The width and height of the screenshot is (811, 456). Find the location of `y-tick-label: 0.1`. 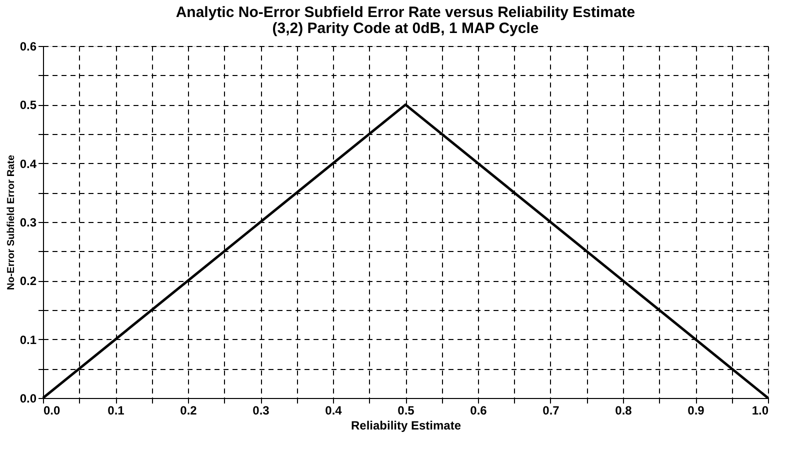

y-tick-label: 0.1 is located at coordinates (28, 339).